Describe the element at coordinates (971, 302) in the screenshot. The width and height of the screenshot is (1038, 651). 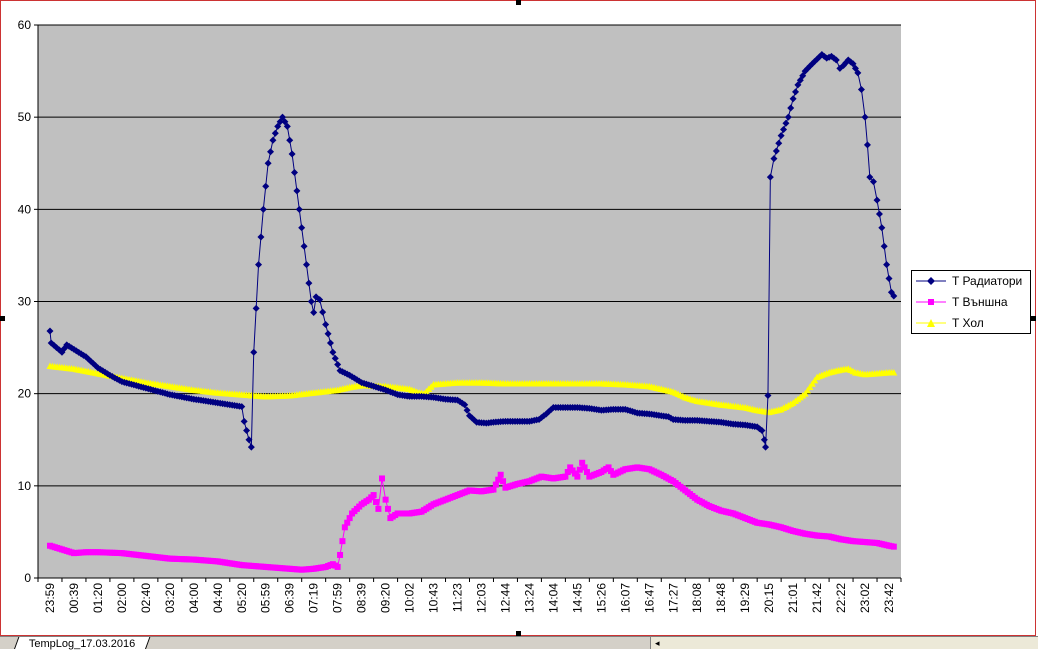
I see `legend: T Радиатори T Външна T Хол` at that location.